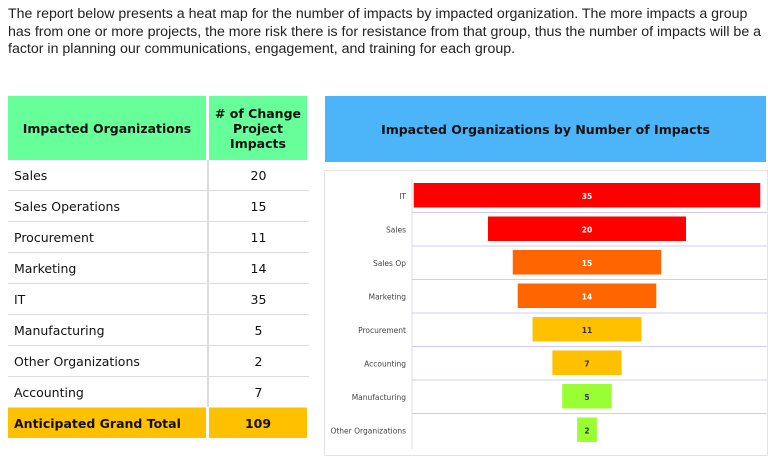  I want to click on data-label: 20, so click(587, 229).